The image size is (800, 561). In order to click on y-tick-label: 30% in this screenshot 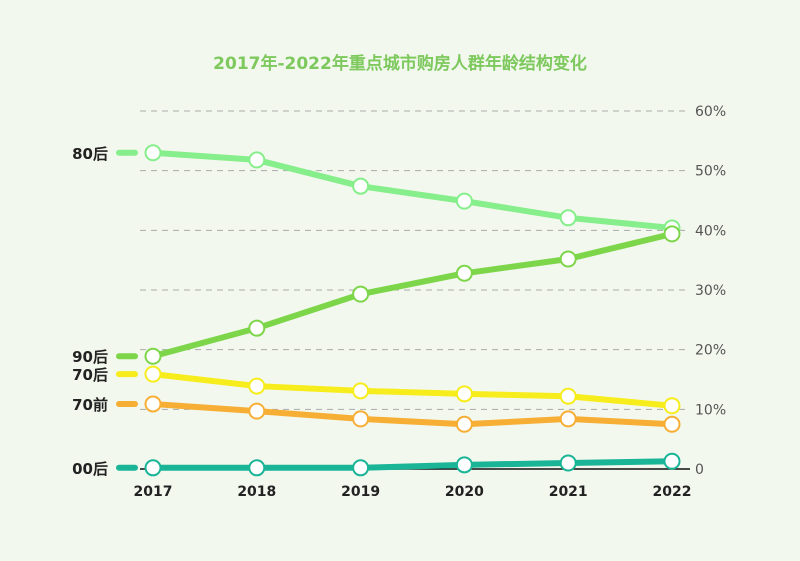, I will do `click(710, 291)`.